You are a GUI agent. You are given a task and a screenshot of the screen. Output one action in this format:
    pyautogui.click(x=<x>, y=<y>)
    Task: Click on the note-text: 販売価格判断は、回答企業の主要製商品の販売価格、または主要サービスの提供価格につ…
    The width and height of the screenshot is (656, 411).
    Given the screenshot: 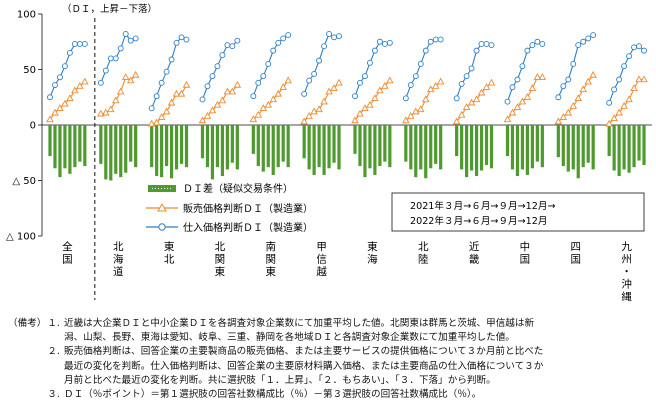 What is the action you would take?
    pyautogui.click(x=358, y=366)
    